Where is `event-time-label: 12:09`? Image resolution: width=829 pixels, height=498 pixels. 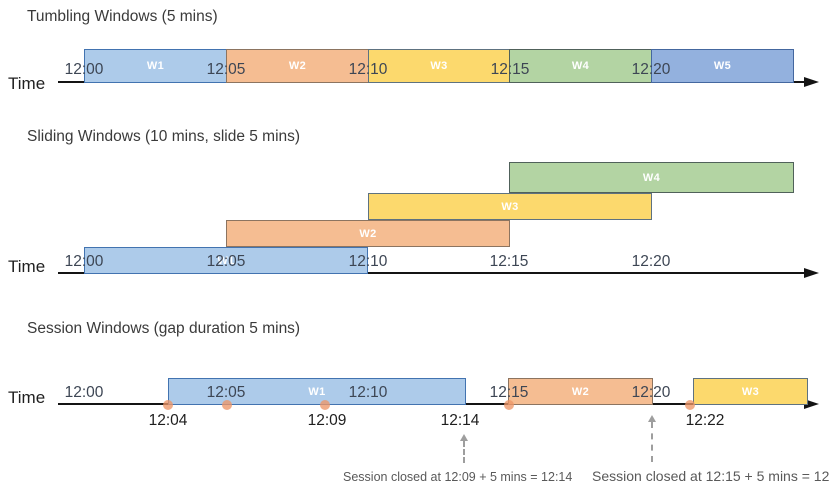
event-time-label: 12:09 is located at coordinates (327, 420).